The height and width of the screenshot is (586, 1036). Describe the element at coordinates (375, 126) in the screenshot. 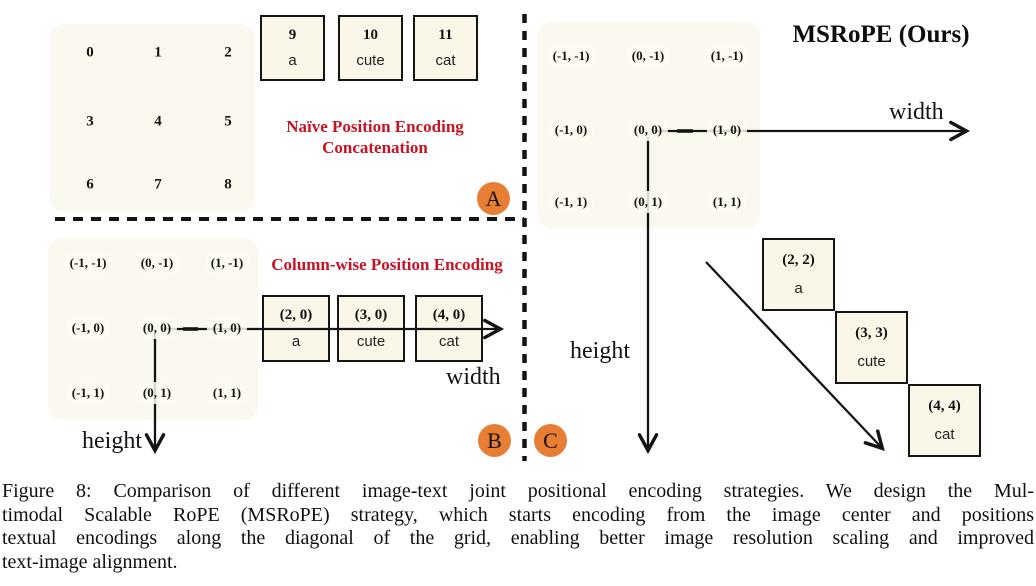

I see `panel-a-heading-line1: Naïve Position Encoding` at that location.